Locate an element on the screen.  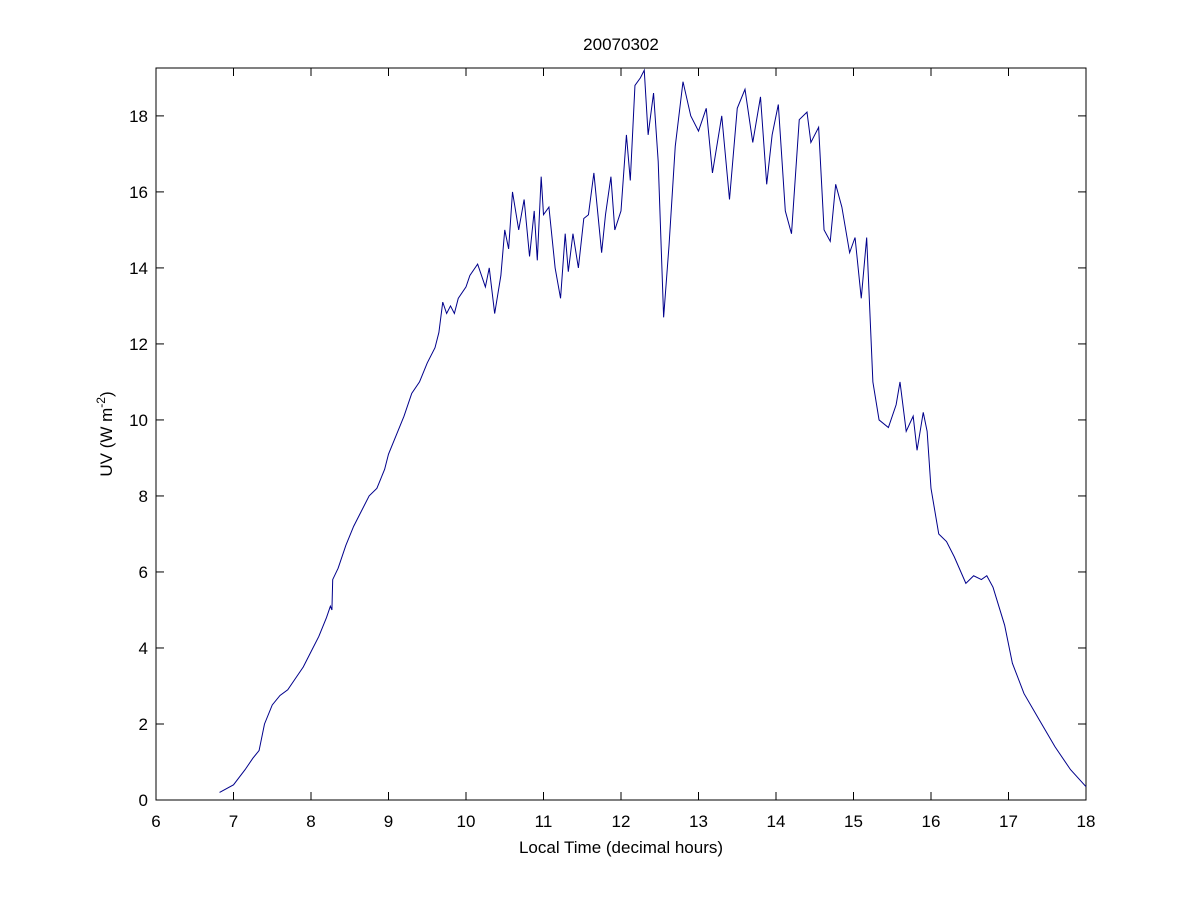
y-label-text: UV (W m is located at coordinates (106, 442).